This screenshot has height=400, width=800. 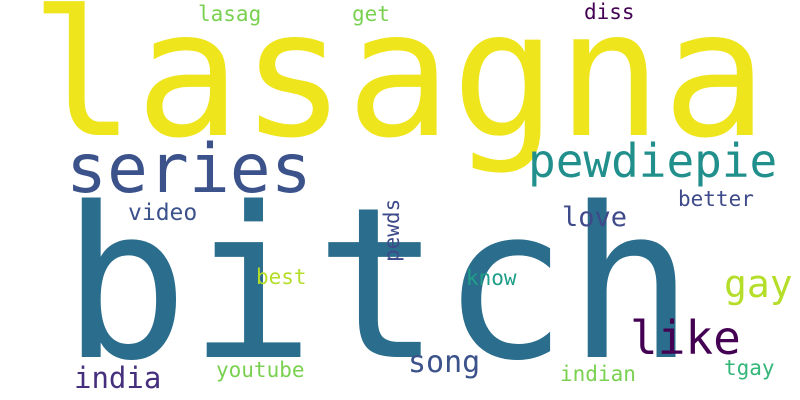 What do you see at coordinates (371, 14) in the screenshot?
I see `word-get: get` at bounding box center [371, 14].